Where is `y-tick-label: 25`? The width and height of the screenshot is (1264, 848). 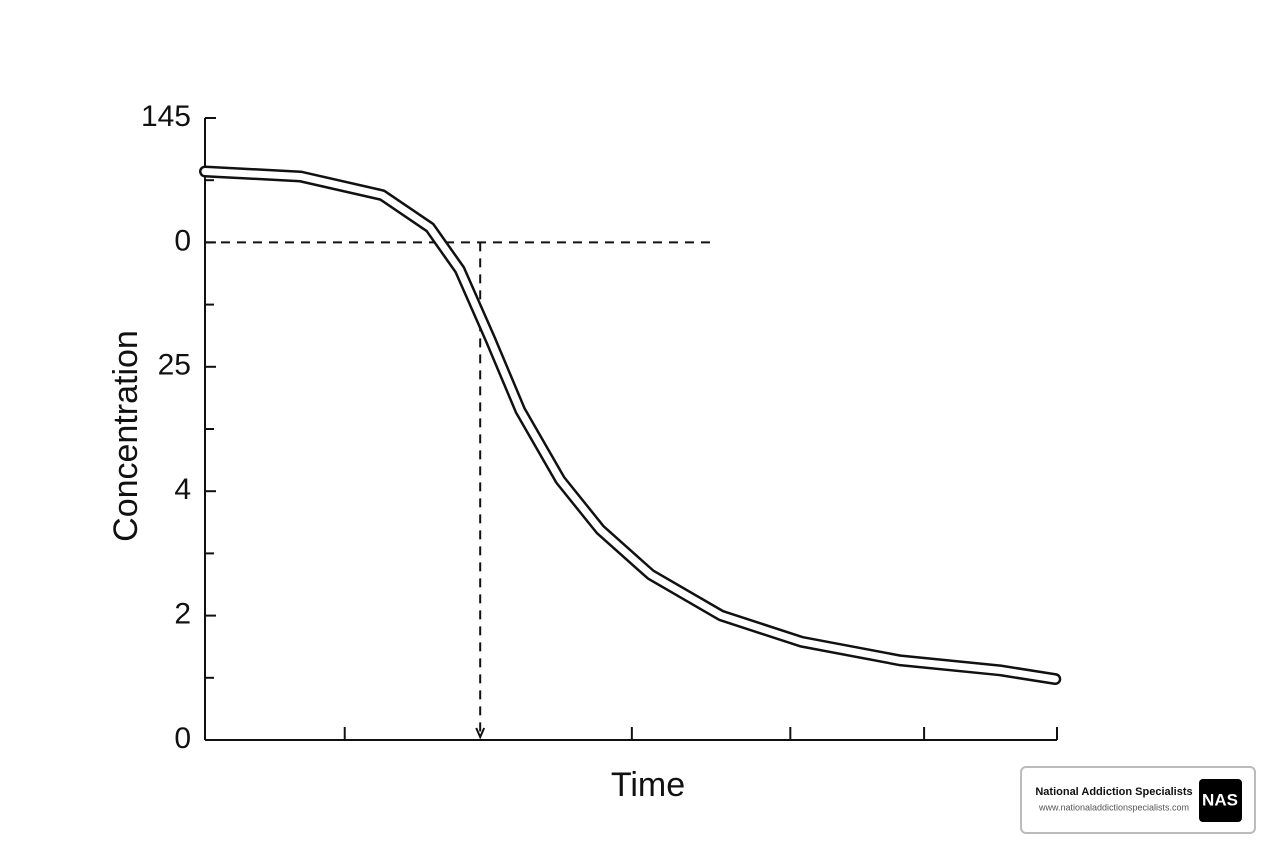 y-tick-label: 25 is located at coordinates (174, 365).